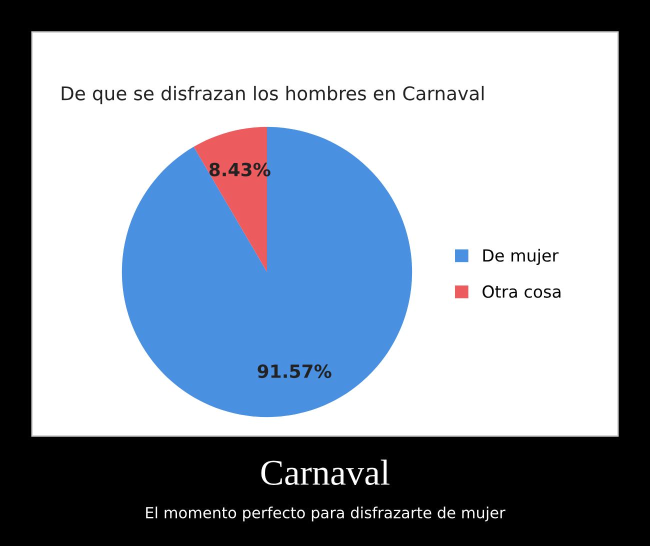 The height and width of the screenshot is (546, 650). I want to click on text: El momento perfecto para disfrazarte de mujer, so click(326, 514).